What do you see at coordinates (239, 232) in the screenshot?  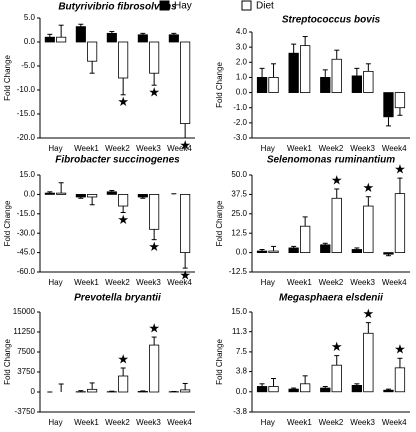 I see `y-tick-label: 12.5` at bounding box center [239, 232].